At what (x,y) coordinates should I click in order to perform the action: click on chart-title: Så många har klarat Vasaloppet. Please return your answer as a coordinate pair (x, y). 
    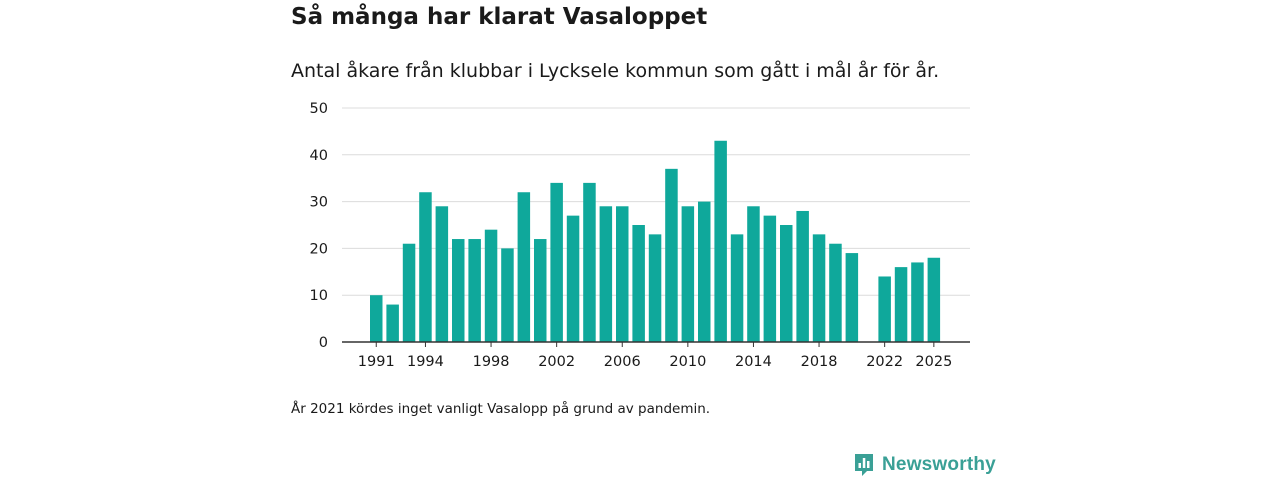
    Looking at the image, I should click on (499, 17).